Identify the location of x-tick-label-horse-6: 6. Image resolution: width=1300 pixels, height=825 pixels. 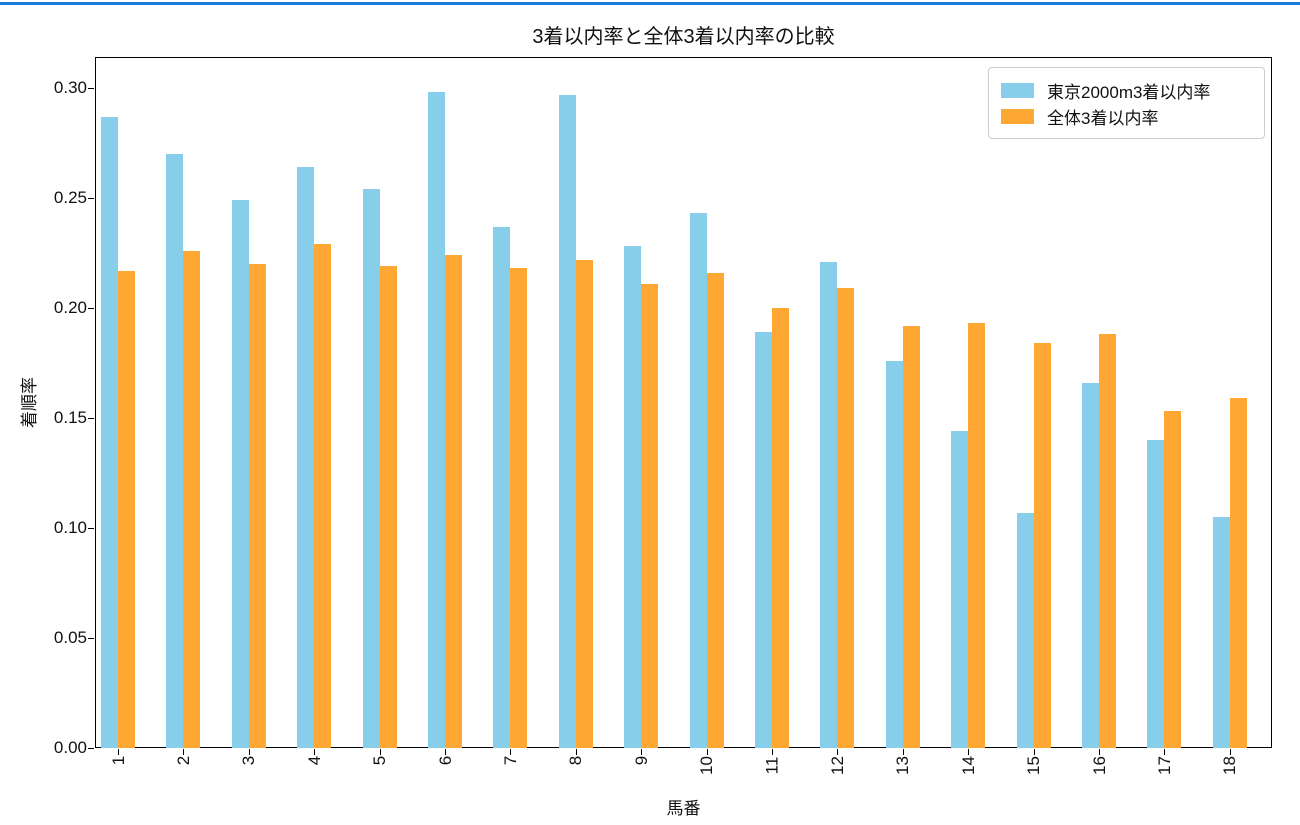
(445, 760).